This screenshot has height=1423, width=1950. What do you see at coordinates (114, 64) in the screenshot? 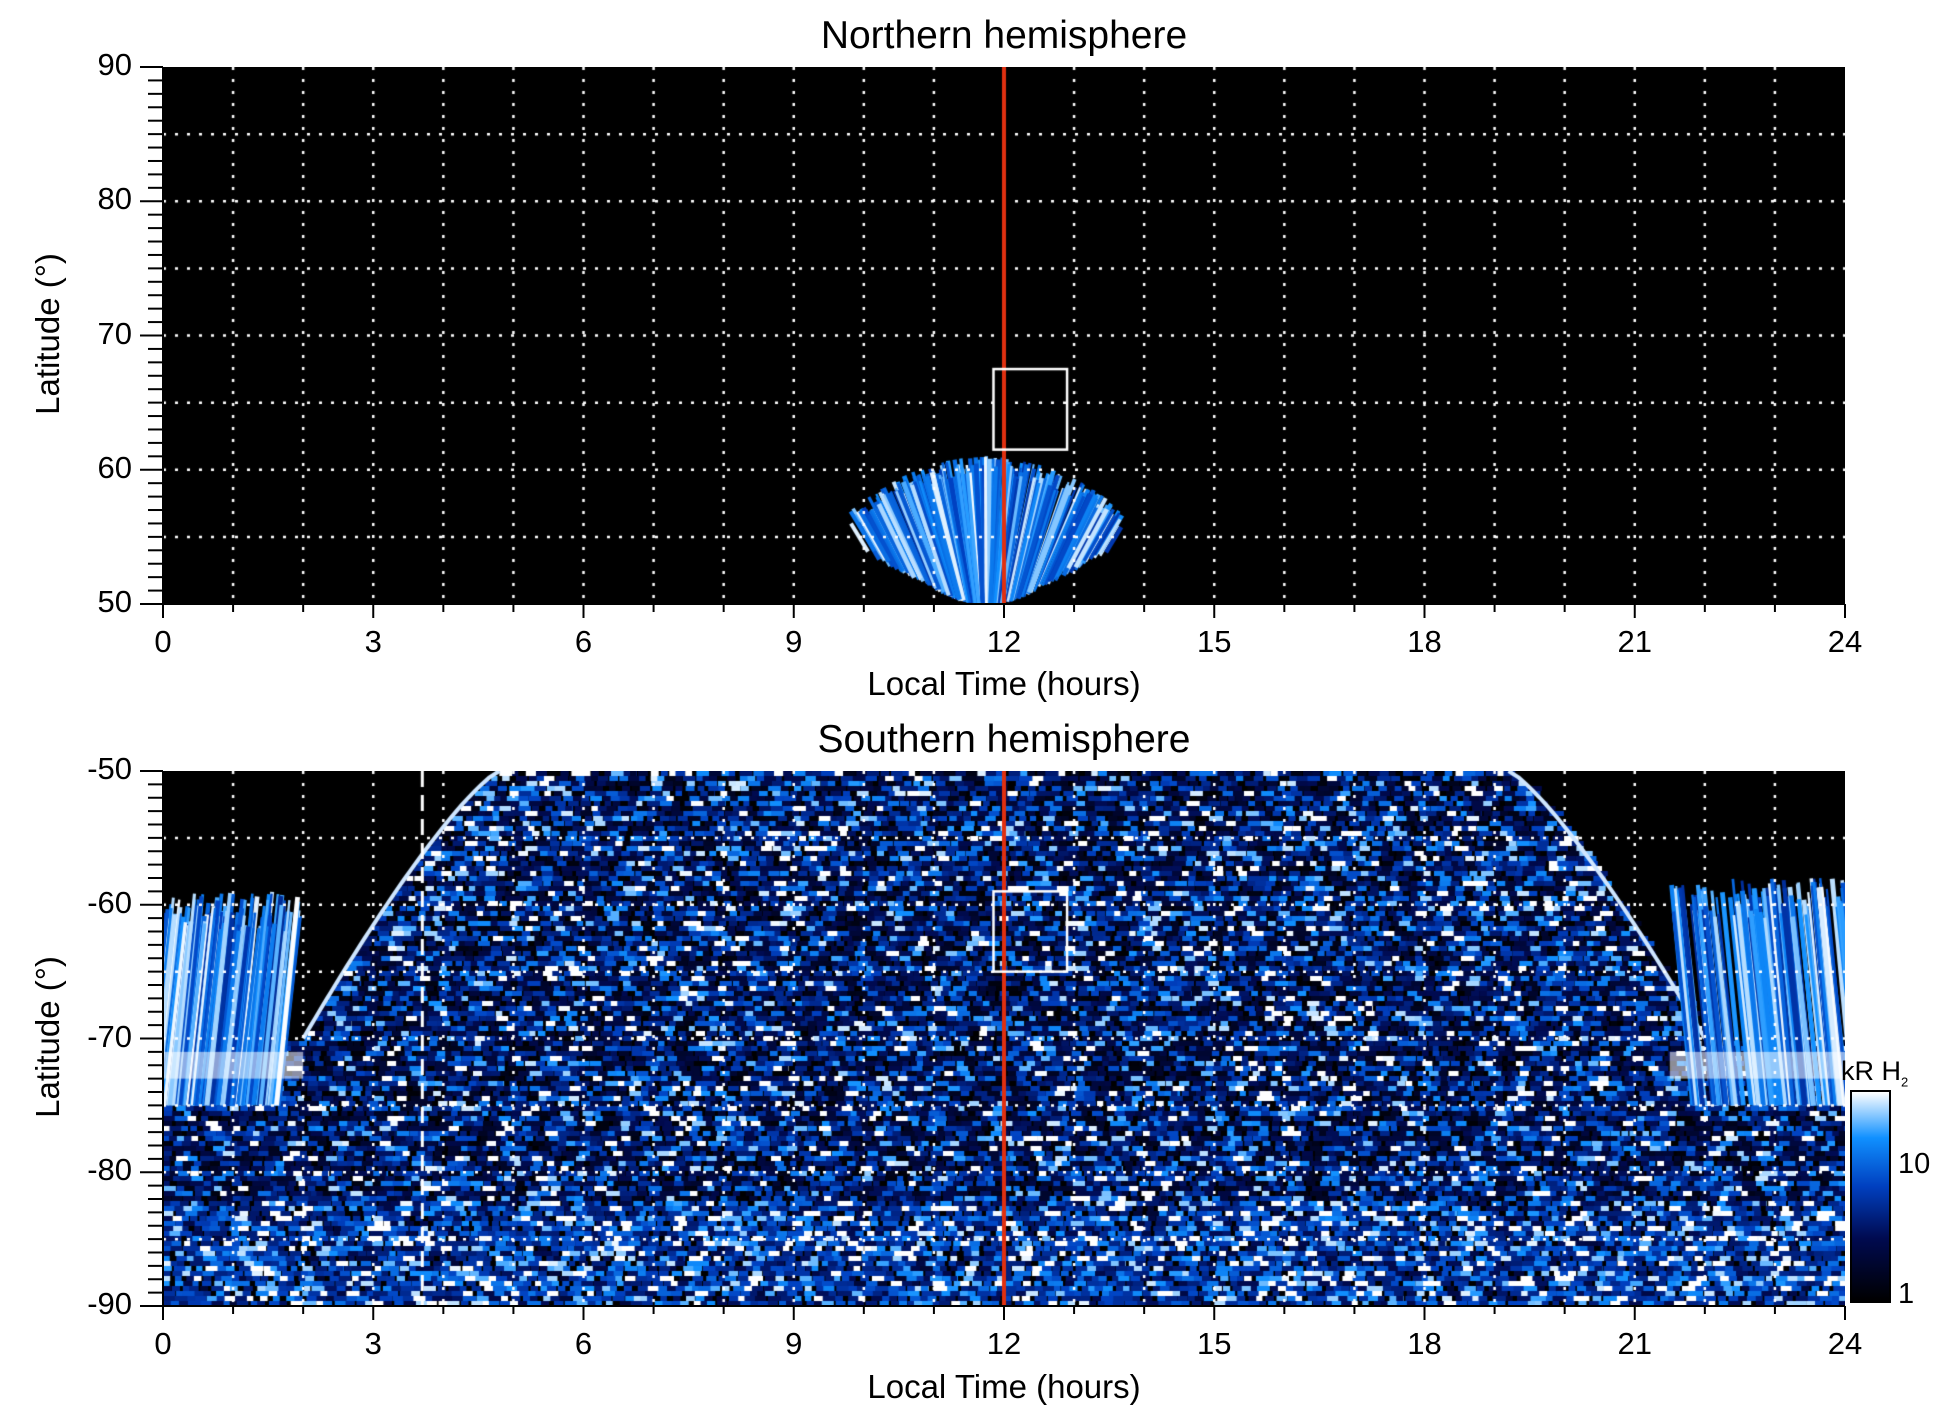
I see `y-tick-label: 90` at bounding box center [114, 64].